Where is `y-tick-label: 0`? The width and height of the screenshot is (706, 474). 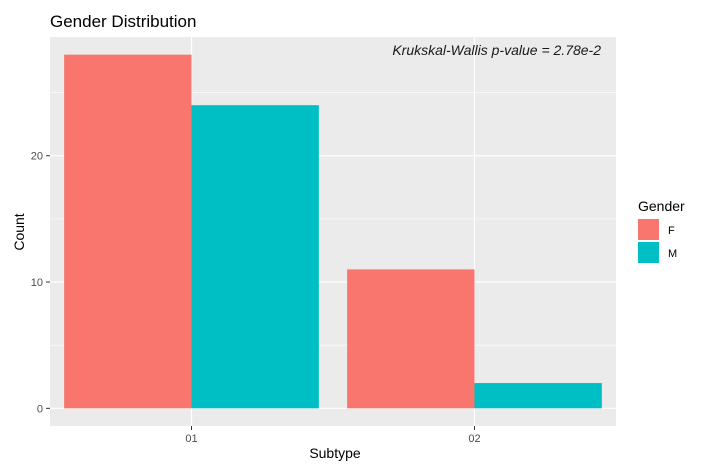 y-tick-label: 0 is located at coordinates (40, 409).